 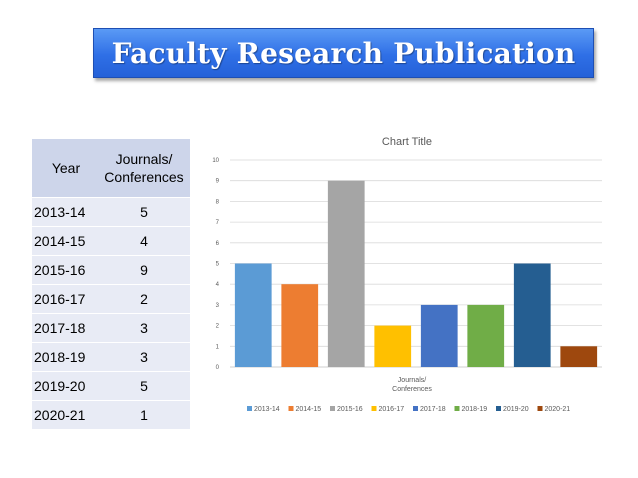 I want to click on year-cell: 2019-20, so click(x=65, y=386).